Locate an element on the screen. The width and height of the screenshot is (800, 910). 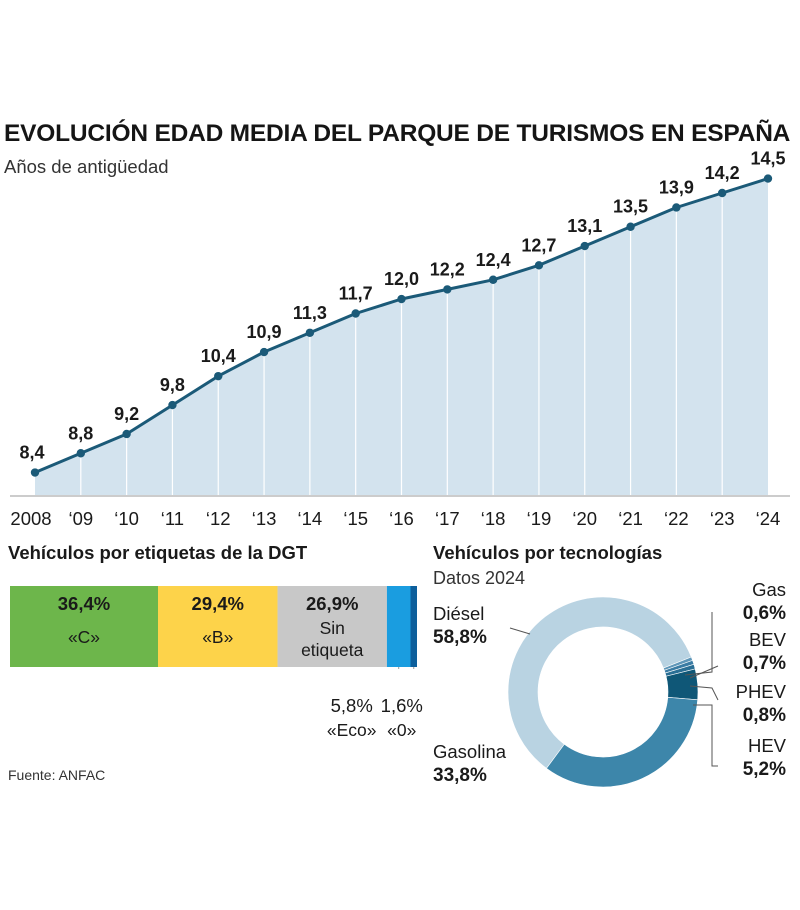
donut-slice-value: 33,8% is located at coordinates (460, 775).